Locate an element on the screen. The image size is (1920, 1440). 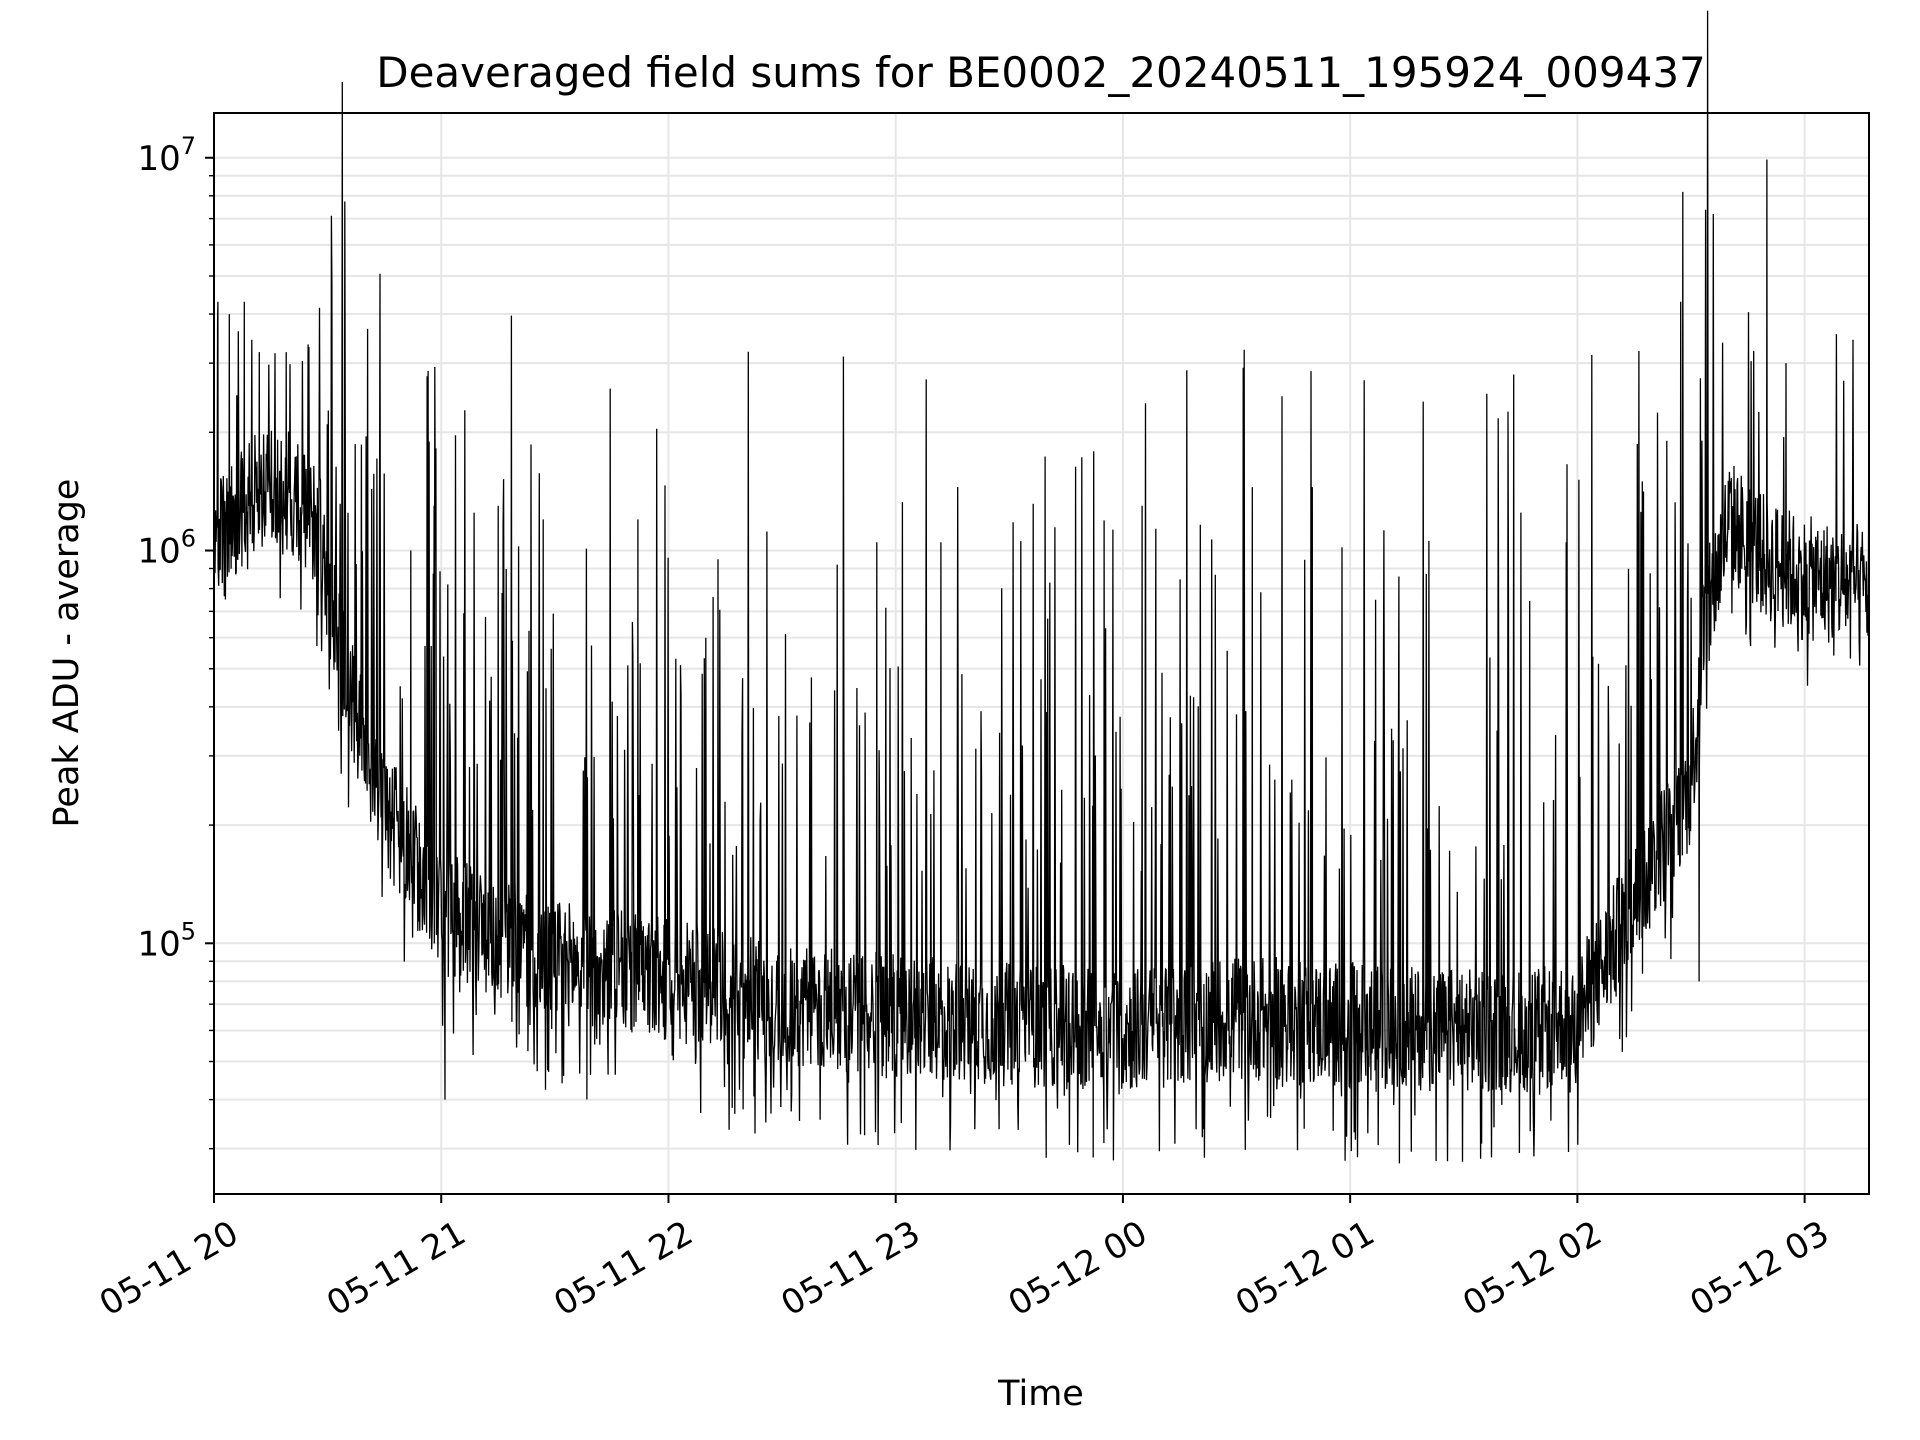
y-tick-label: 10⁵ is located at coordinates (166, 940).